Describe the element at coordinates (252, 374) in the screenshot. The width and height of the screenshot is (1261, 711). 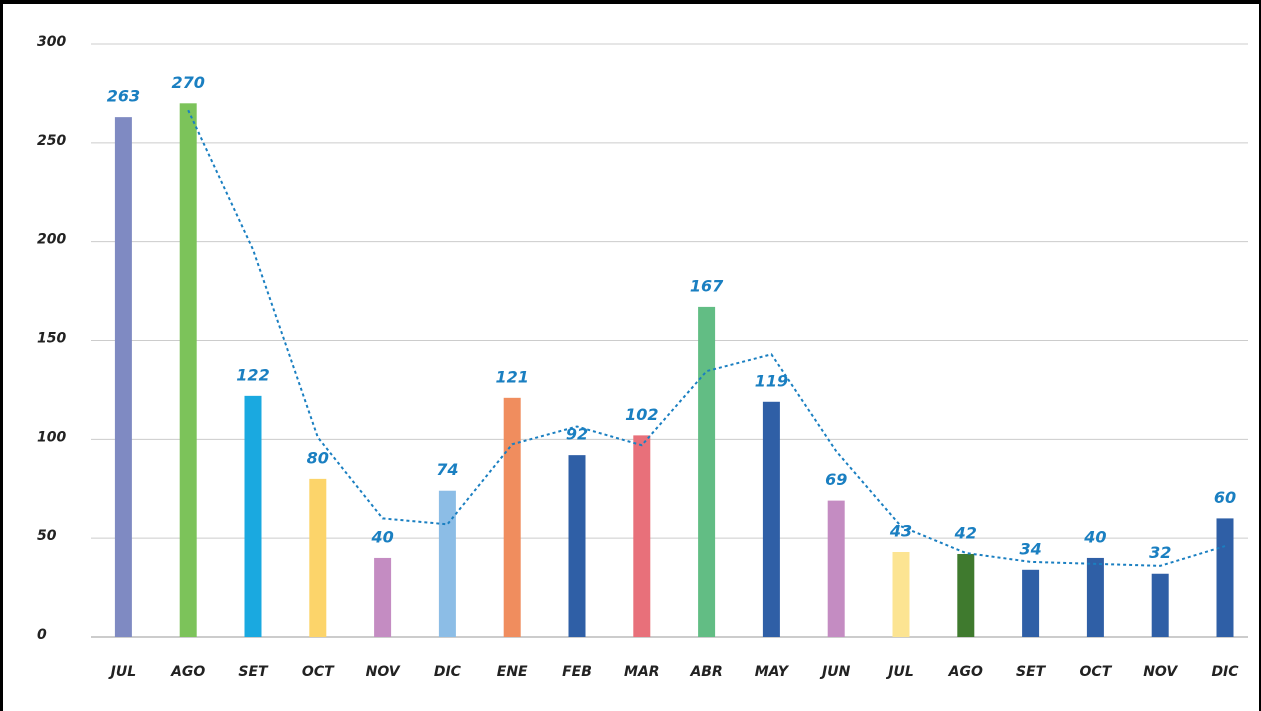
I see `value-label: 122` at that location.